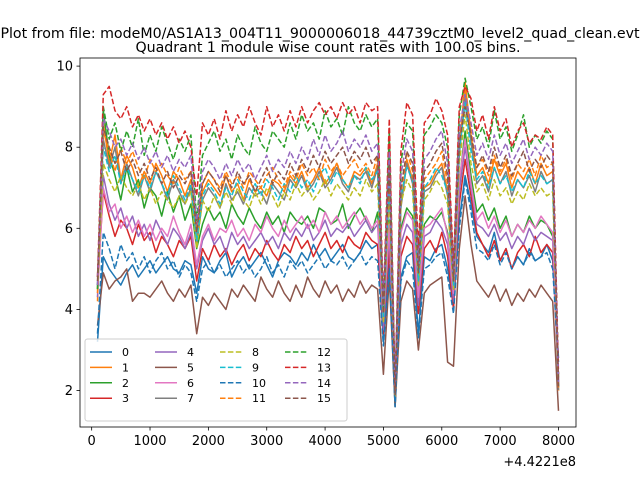 This screenshot has width=640, height=480. I want to click on y-tick-label: 10, so click(64, 67).